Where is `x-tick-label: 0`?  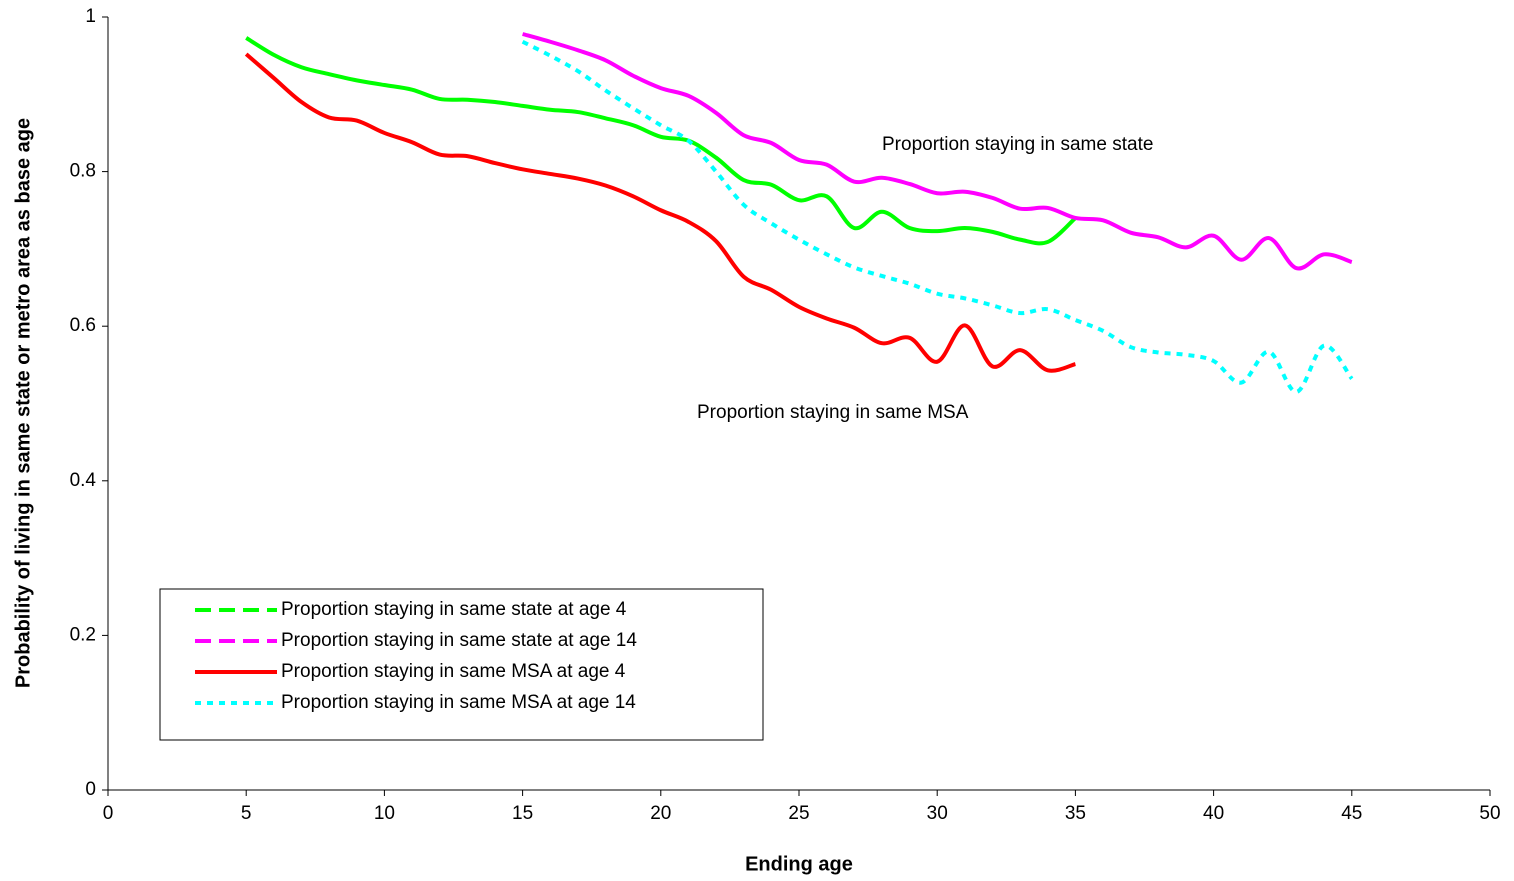 x-tick-label: 0 is located at coordinates (108, 813).